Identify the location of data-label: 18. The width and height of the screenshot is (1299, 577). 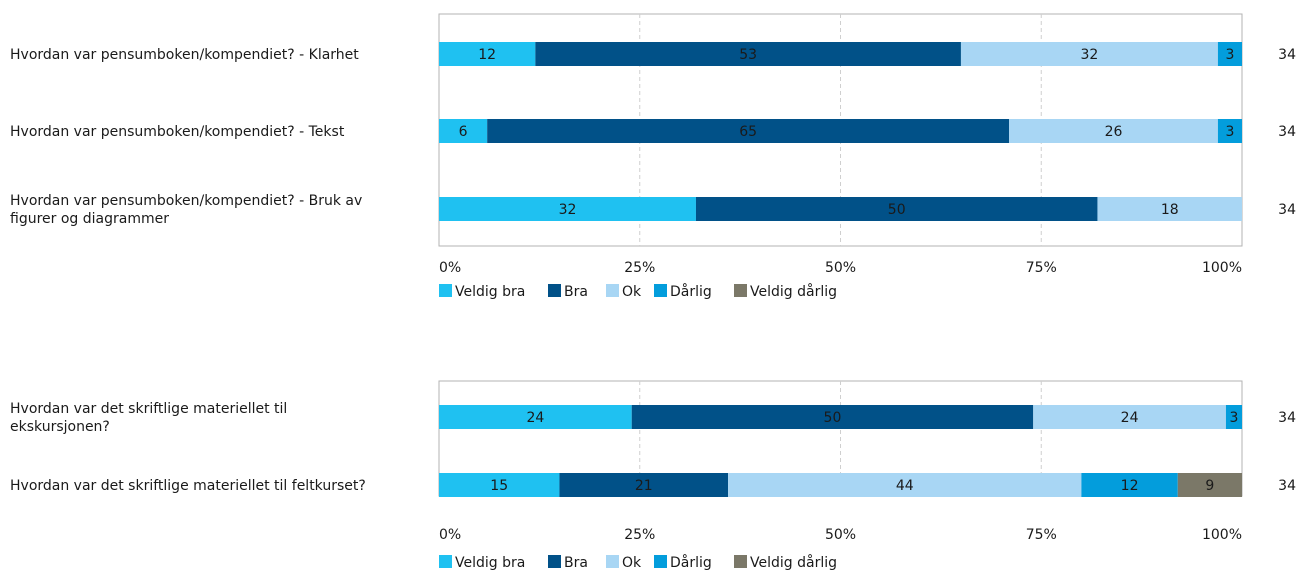
(1170, 210).